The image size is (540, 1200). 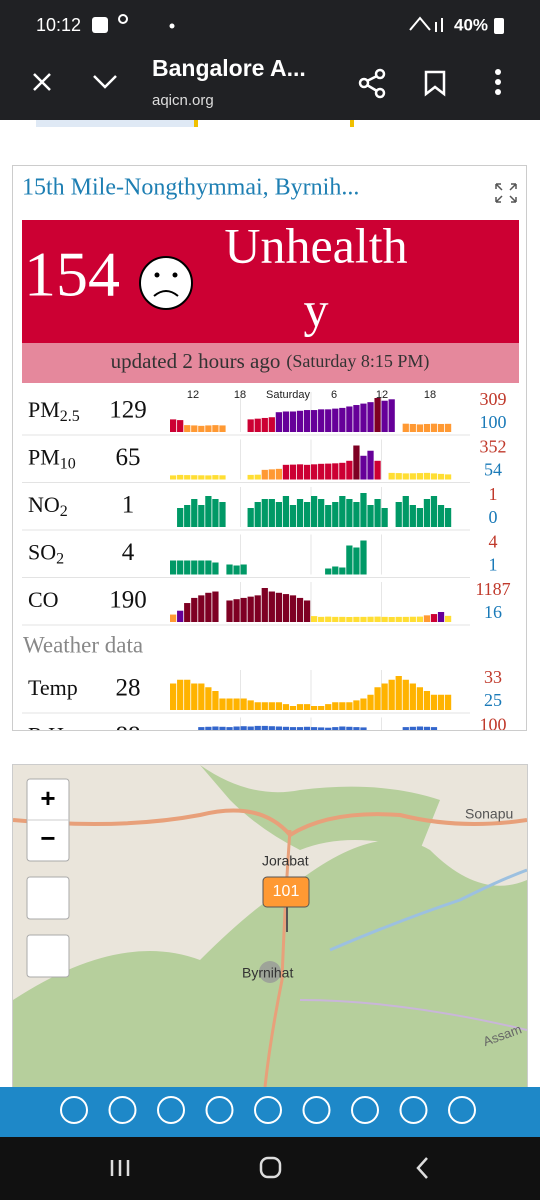 What do you see at coordinates (48, 956) in the screenshot?
I see `layers-button` at bounding box center [48, 956].